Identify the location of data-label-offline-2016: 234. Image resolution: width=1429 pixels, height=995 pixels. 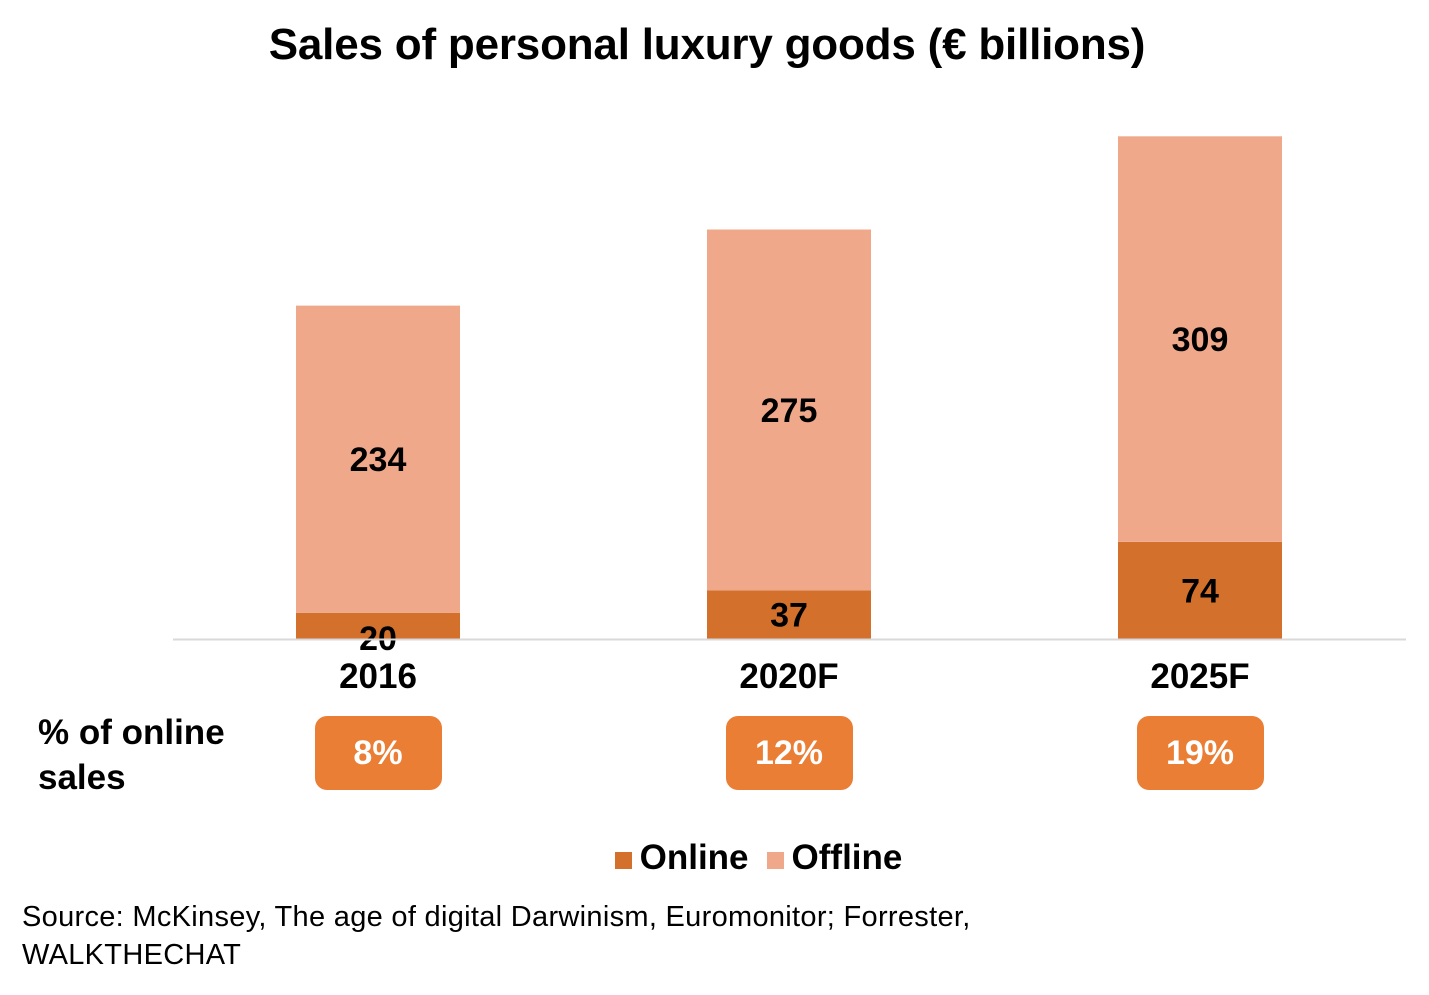
(378, 460).